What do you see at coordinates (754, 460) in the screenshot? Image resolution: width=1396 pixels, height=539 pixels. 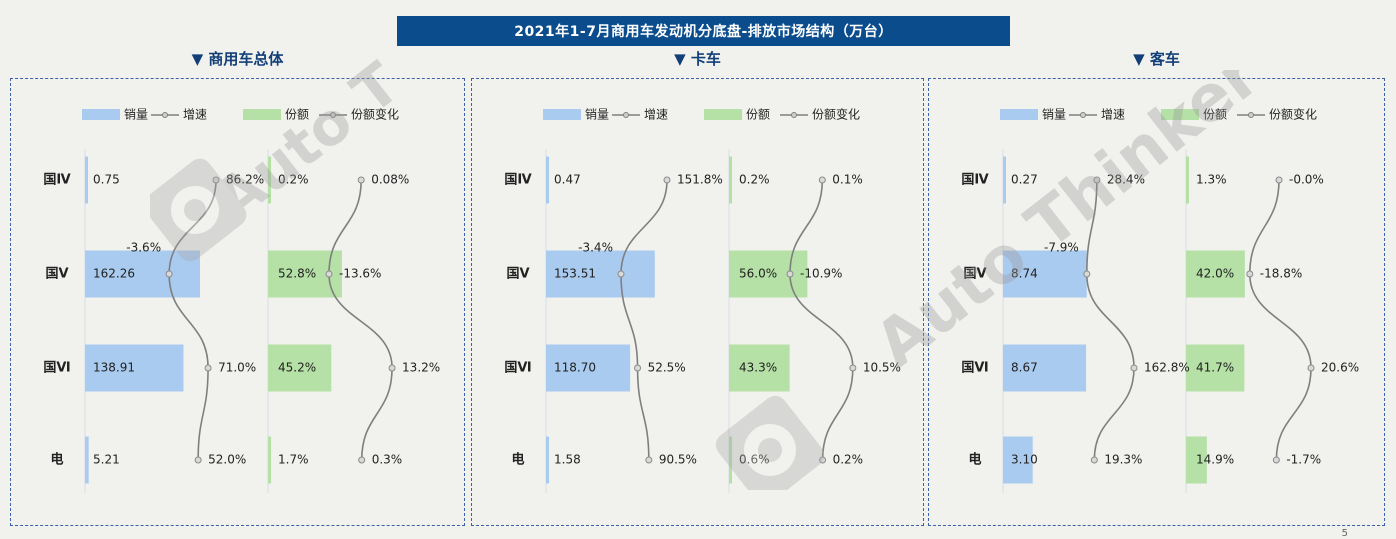 I see `share-value-label-3: 0.6%` at bounding box center [754, 460].